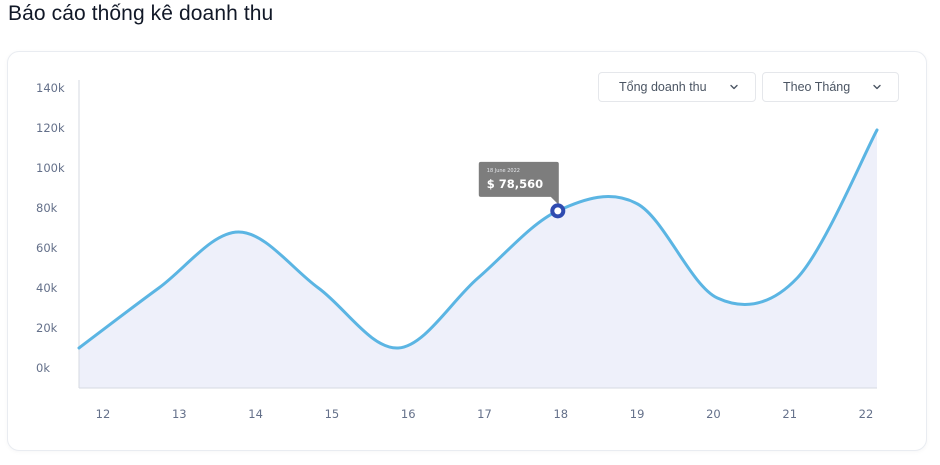  Describe the element at coordinates (50, 168) in the screenshot. I see `y-tick-label: 100k` at that location.